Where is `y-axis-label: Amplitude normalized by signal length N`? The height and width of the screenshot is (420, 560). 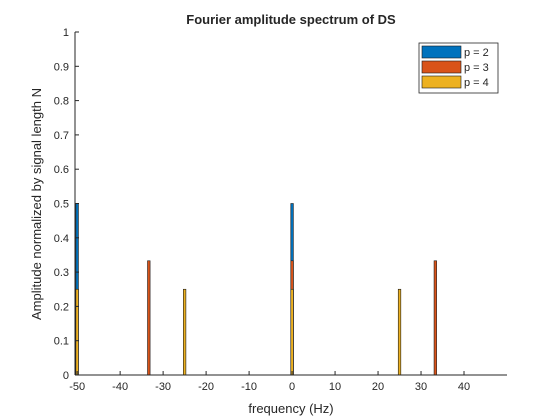
y-axis-label: Amplitude normalized by signal length N is located at coordinates (36, 204).